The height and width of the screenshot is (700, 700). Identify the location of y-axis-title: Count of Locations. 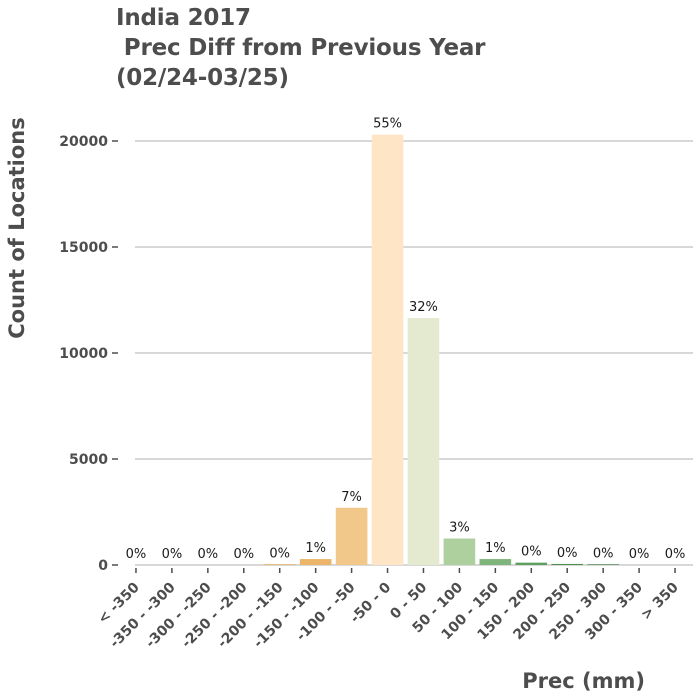
(17, 228).